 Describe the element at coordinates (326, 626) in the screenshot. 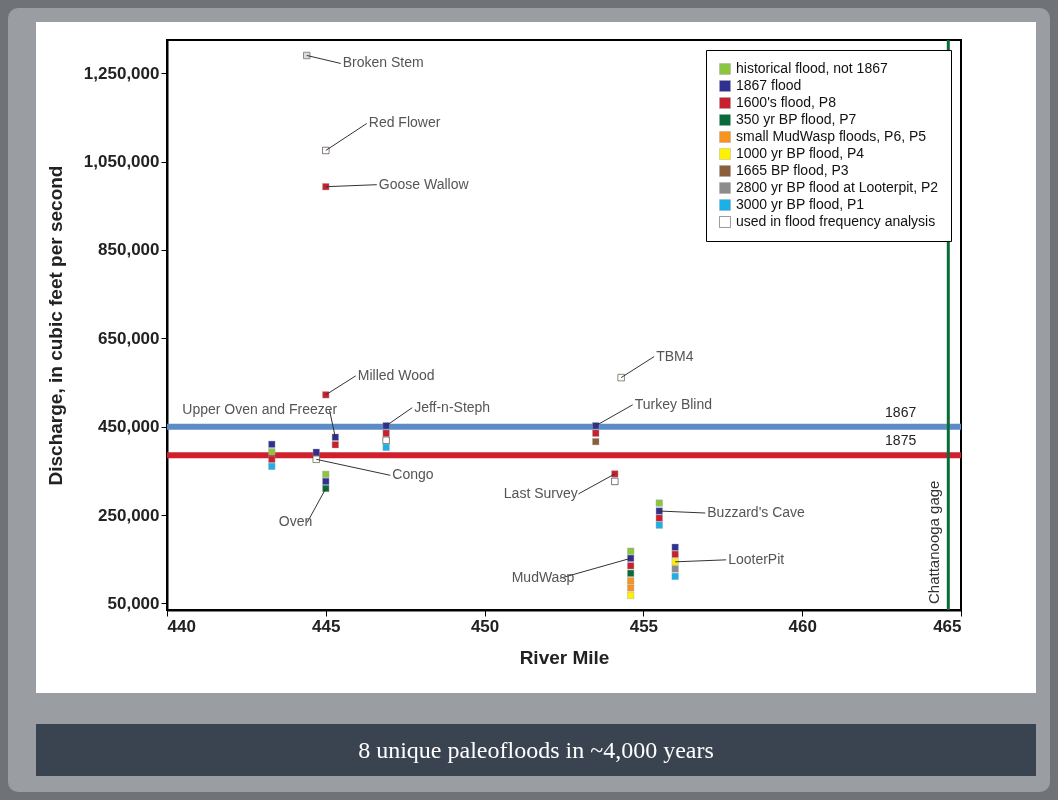

I see `x-tick-label: 445` at that location.